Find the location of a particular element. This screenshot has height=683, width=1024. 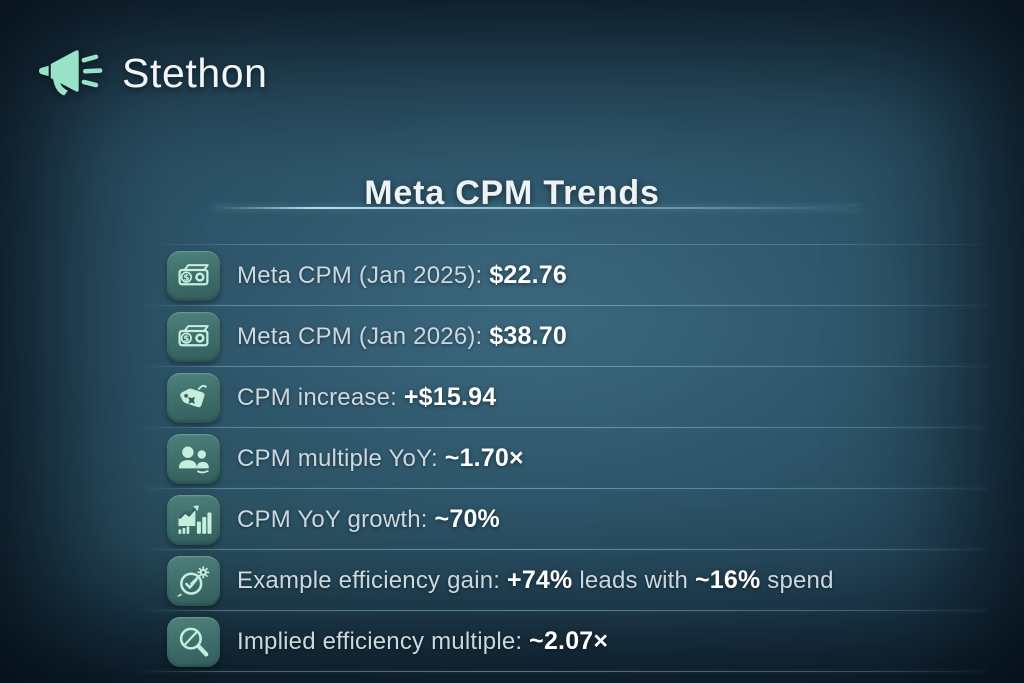

brand-name: Stethon is located at coordinates (195, 72).